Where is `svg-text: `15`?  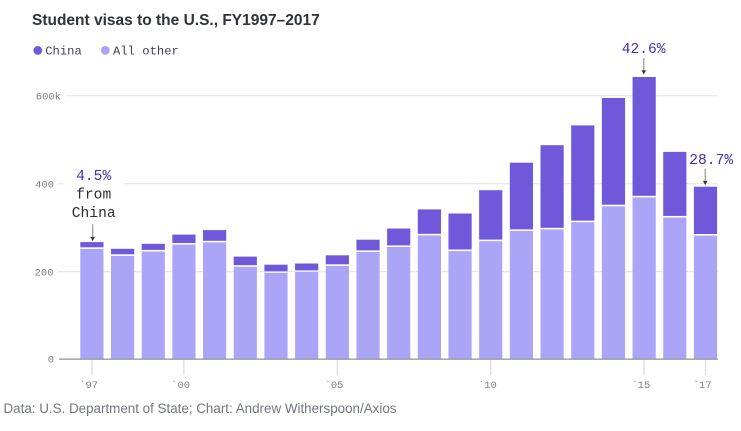 svg-text: `15 is located at coordinates (640, 385).